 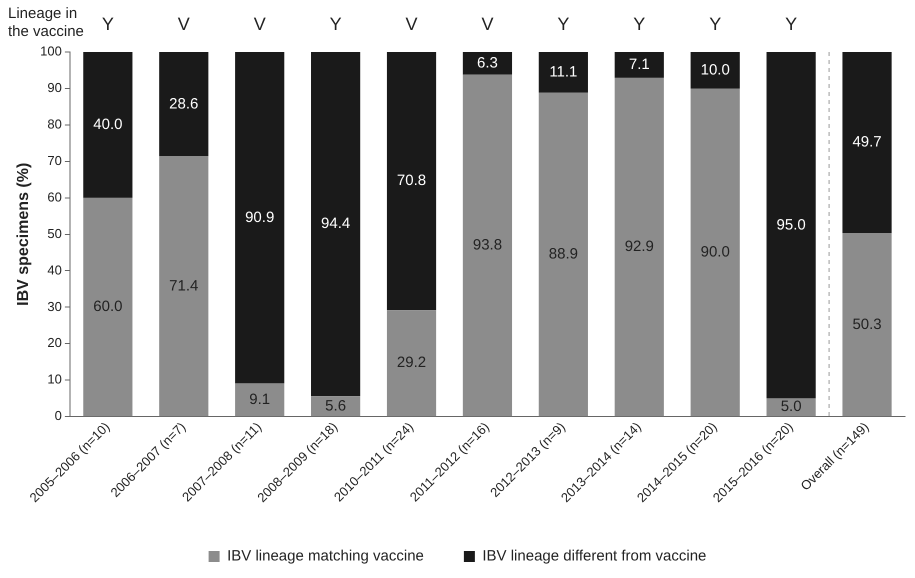 I want to click on data-label: 94.4, so click(x=335, y=223).